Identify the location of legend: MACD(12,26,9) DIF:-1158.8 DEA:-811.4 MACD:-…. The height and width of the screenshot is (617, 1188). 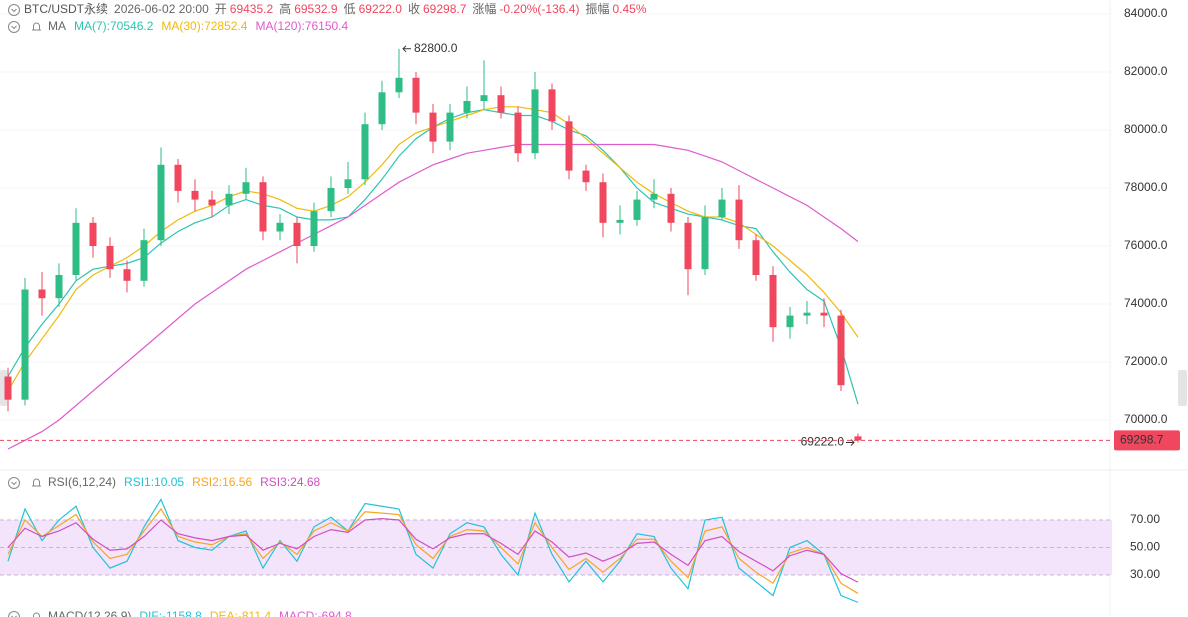
(200, 613).